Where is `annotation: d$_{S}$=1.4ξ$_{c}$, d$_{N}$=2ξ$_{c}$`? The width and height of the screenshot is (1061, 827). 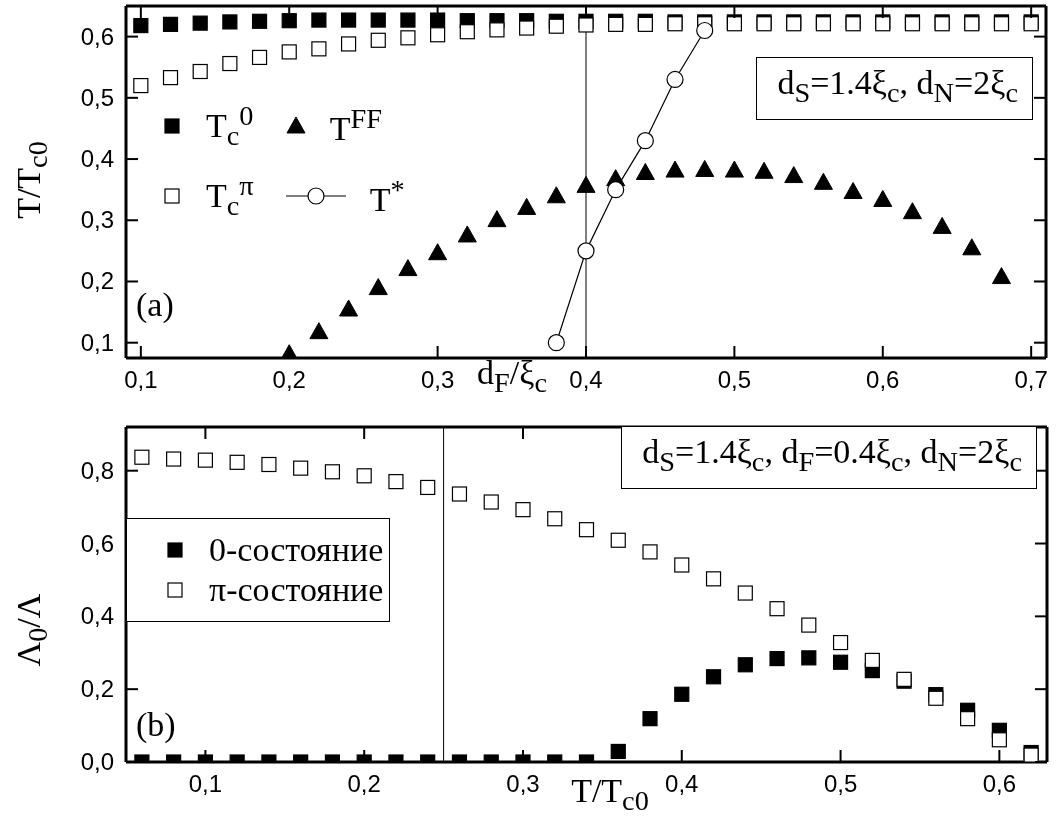
annotation: d$_{S}$=1.4ξ$_{c}$, d$_{N}$=2ξ$_{c}$ is located at coordinates (894, 88).